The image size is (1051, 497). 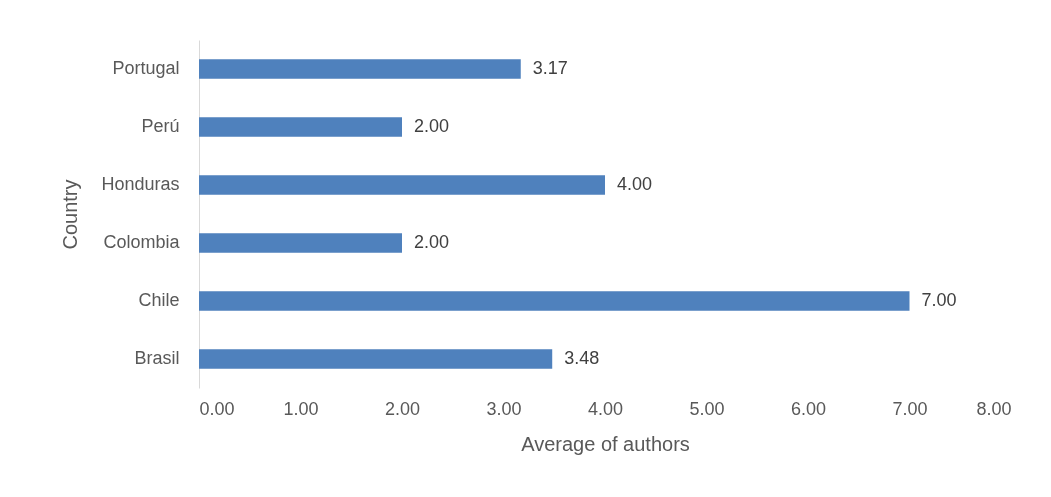 What do you see at coordinates (160, 126) in the screenshot?
I see `y-tick-label: Perú` at bounding box center [160, 126].